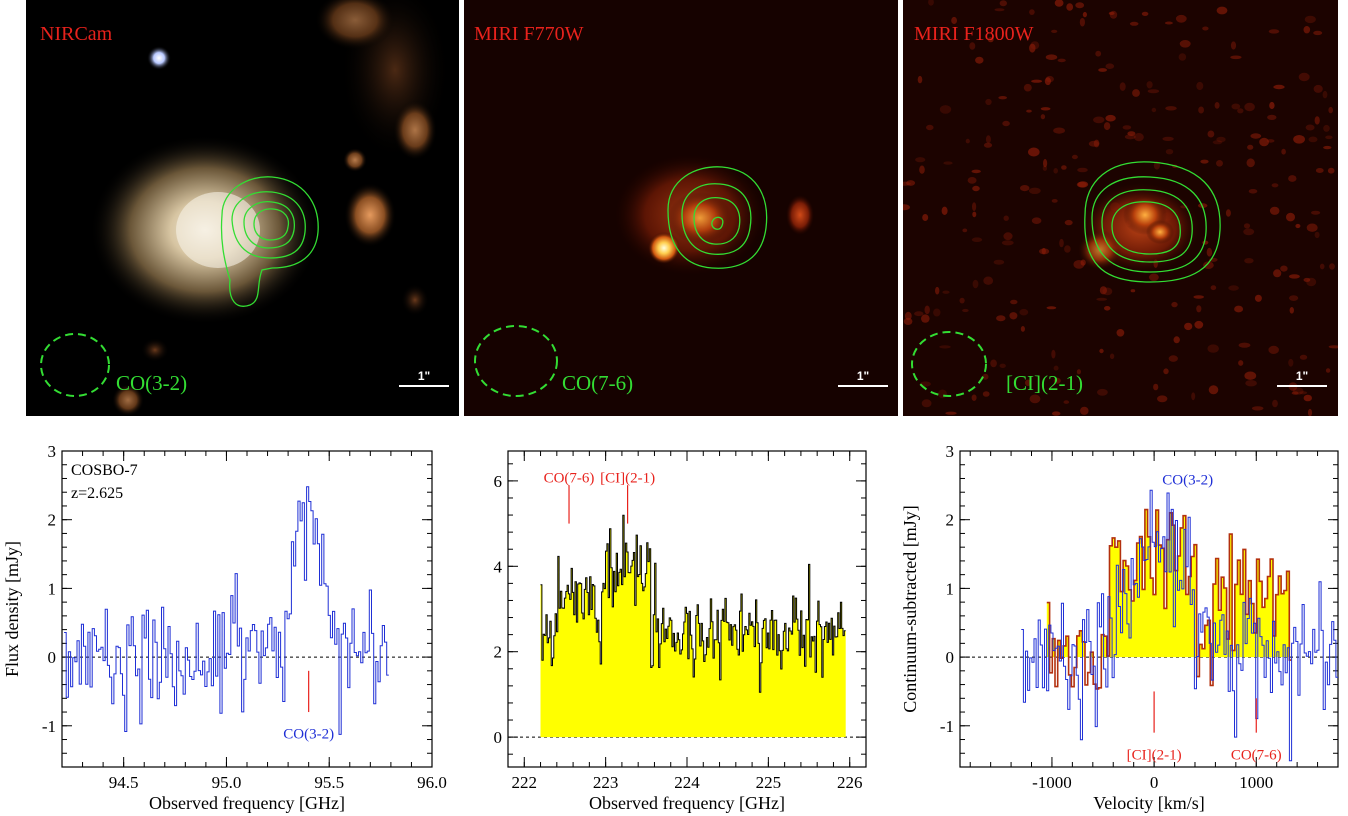  Describe the element at coordinates (151, 383) in the screenshot. I see `line-label: CO(3-2)` at that location.